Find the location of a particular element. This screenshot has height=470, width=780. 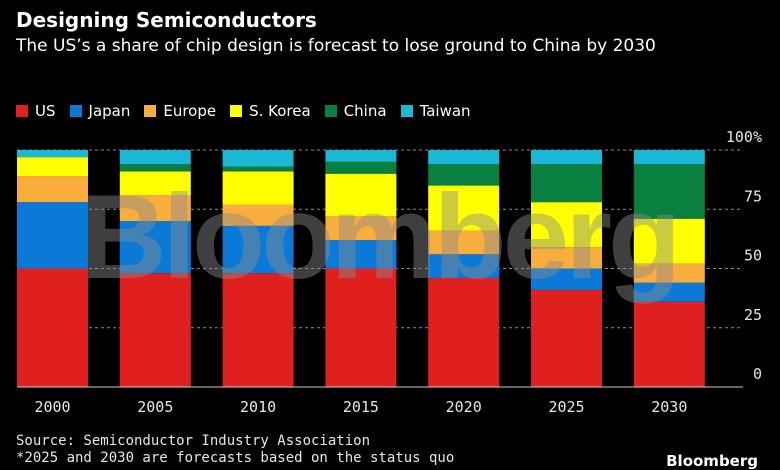

chart-title: Designing Semiconductors is located at coordinates (166, 20).